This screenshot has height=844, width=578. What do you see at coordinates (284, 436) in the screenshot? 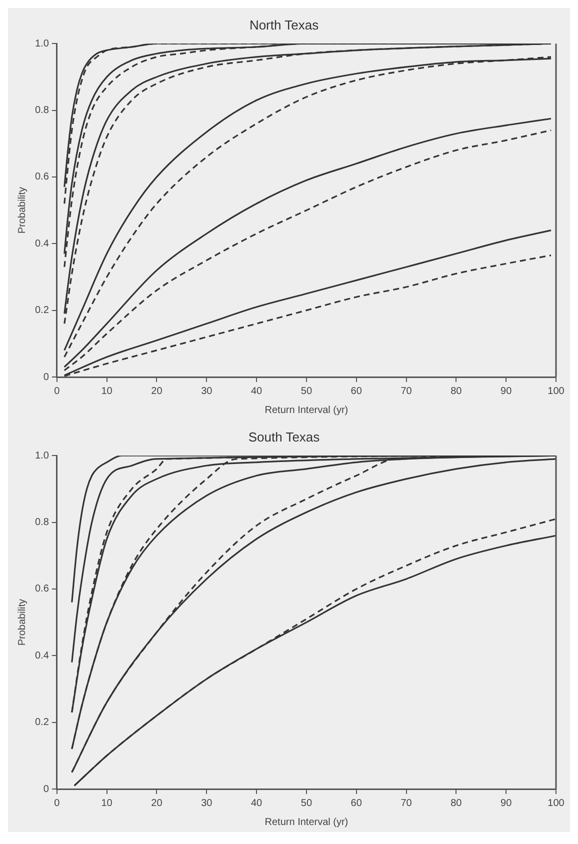
I see `chart-title: South Texas` at bounding box center [284, 436].